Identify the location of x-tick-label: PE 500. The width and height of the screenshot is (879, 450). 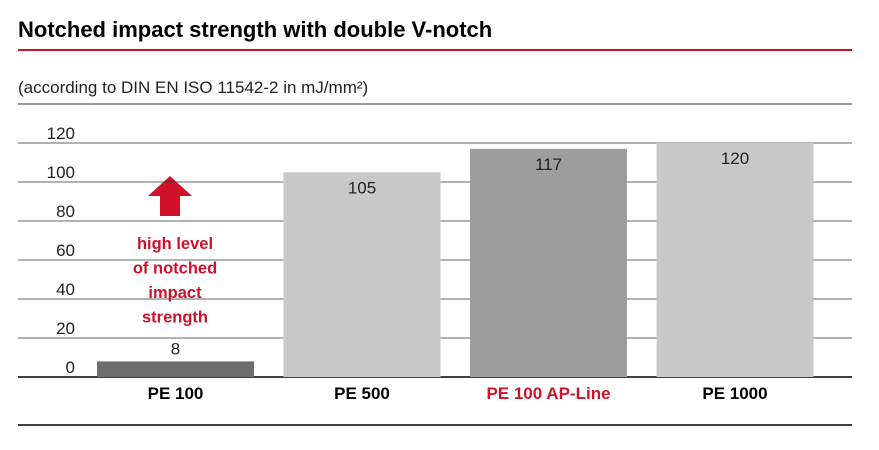
(362, 393).